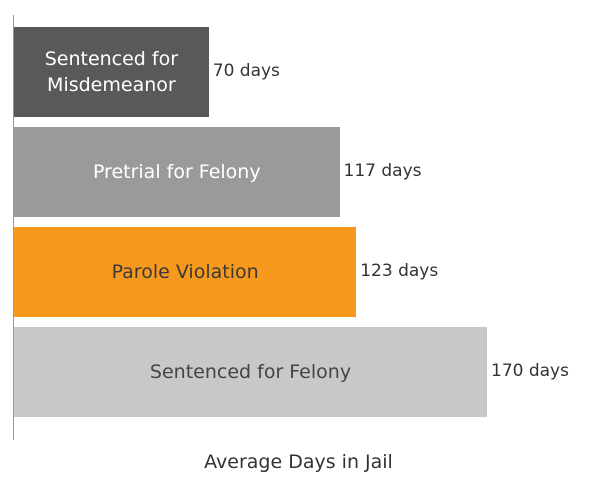 This screenshot has height=478, width=597. I want to click on axis-line, so click(13, 227).